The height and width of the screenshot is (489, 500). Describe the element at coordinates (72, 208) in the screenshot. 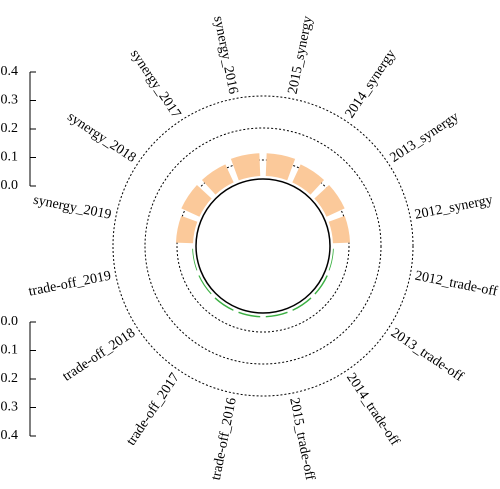

I see `sector-label: synergy_2019` at that location.